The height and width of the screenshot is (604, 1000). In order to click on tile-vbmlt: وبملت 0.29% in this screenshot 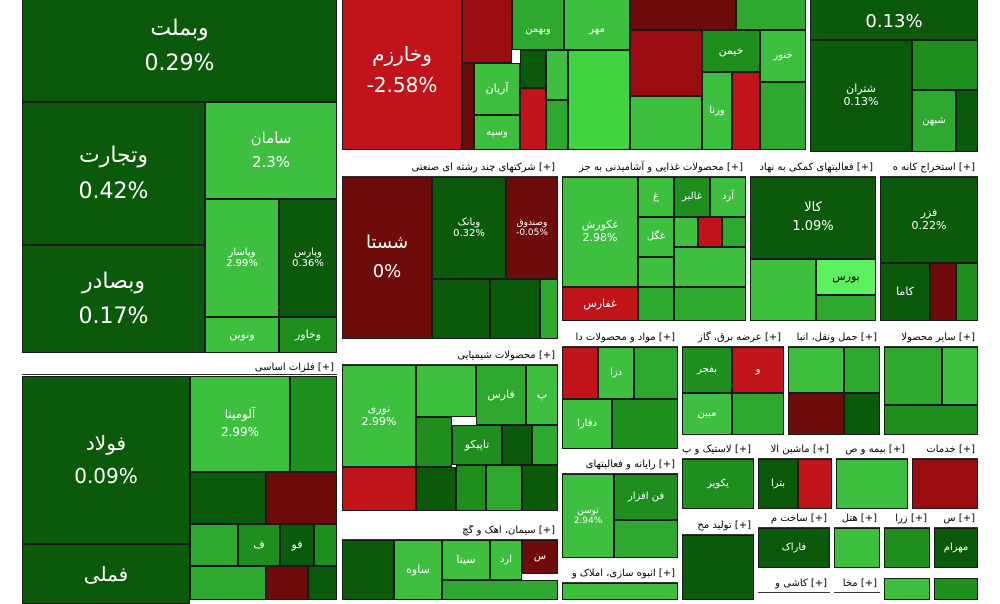, I will do `click(179, 51)`.